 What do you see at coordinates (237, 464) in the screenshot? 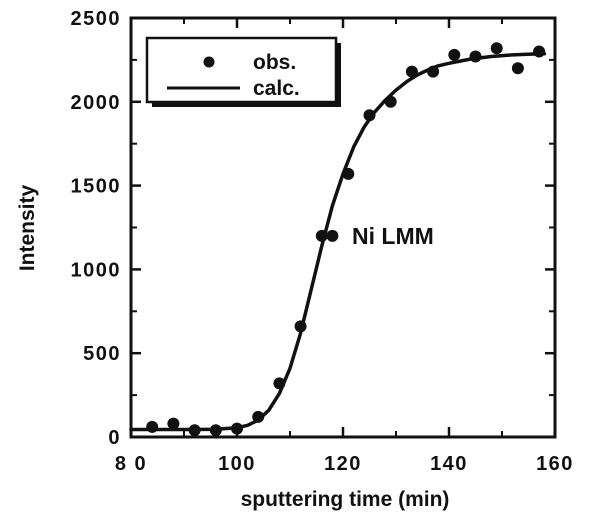
I see `x-tick-label-100: 100` at bounding box center [237, 464].